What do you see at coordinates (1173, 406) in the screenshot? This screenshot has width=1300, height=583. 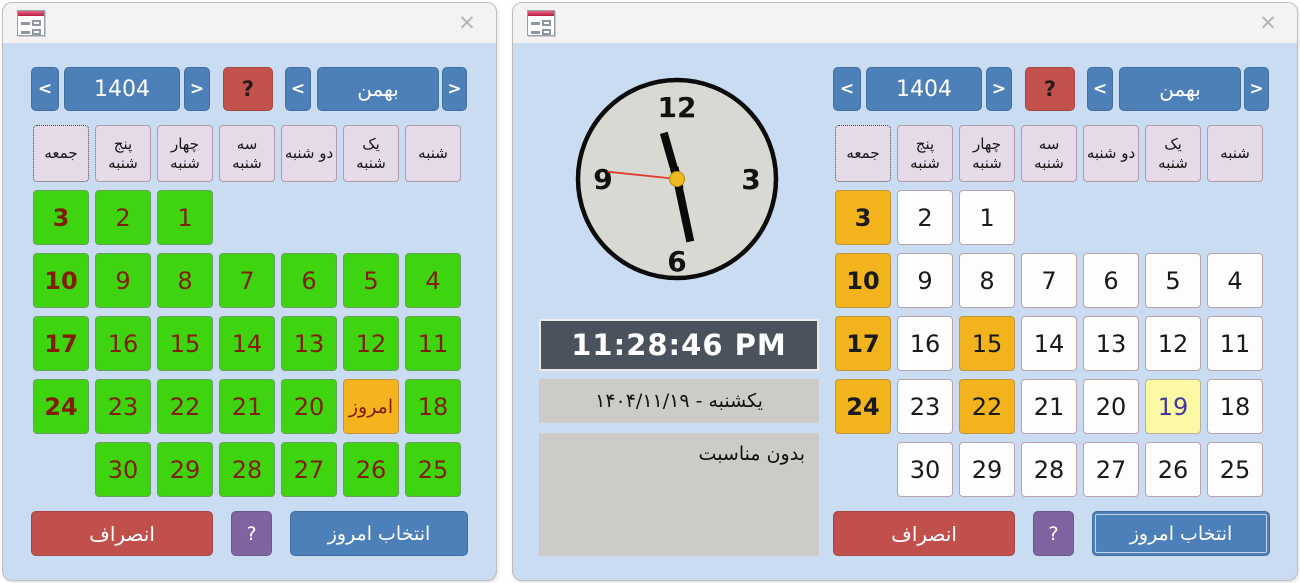 I see `day-cell: 19` at bounding box center [1173, 406].